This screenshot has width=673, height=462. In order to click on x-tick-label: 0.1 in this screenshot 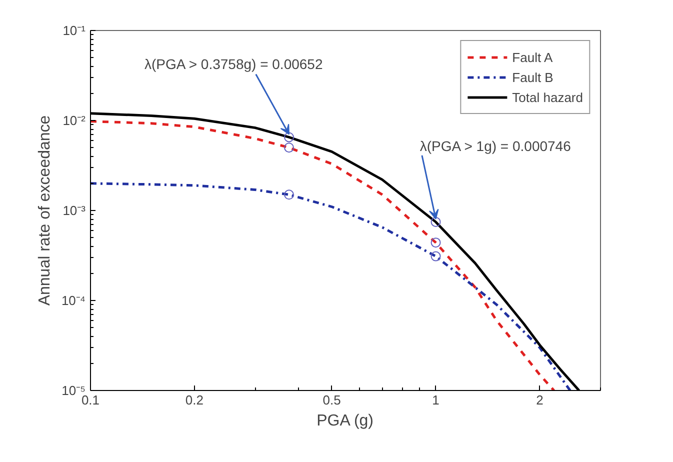, I will do `click(90, 400)`.